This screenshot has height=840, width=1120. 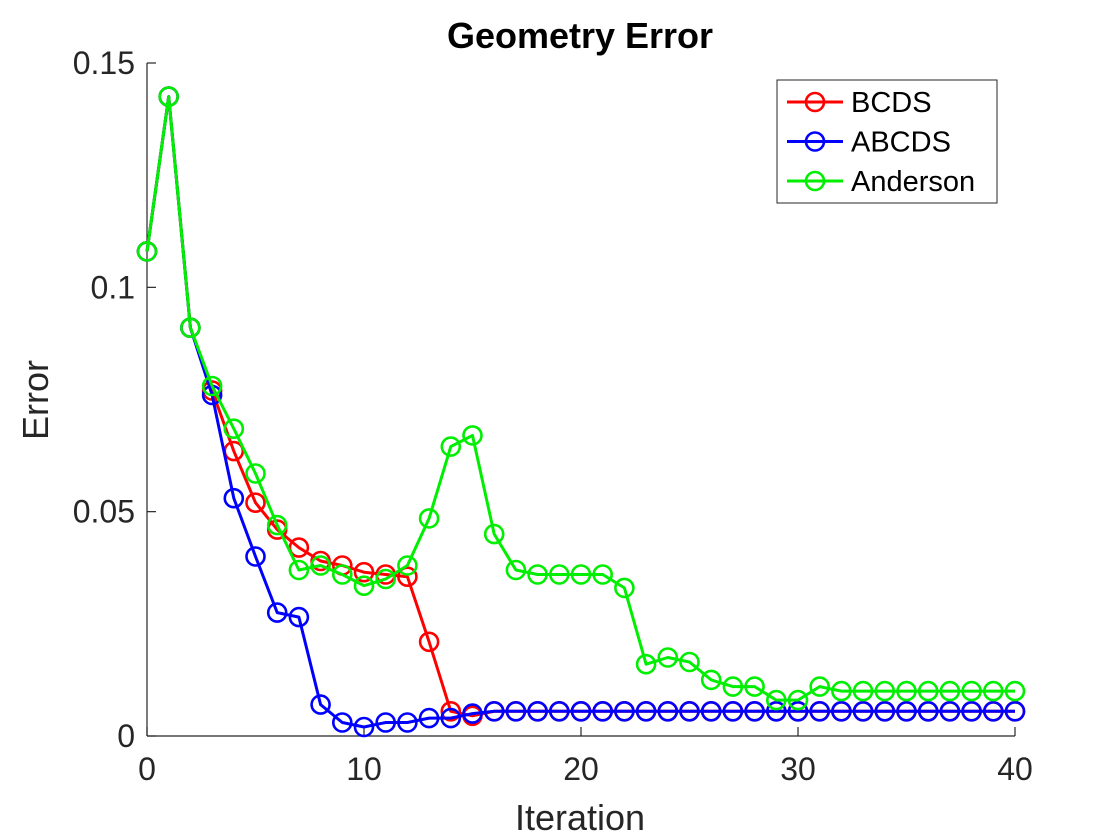 What do you see at coordinates (581, 769) in the screenshot?
I see `x-tick-label: 20` at bounding box center [581, 769].